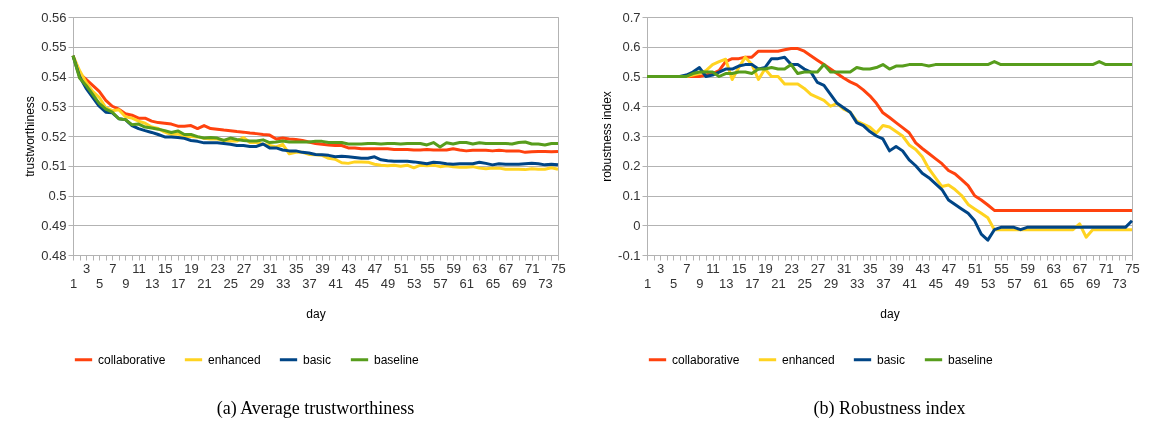 This screenshot has height=428, width=1150. I want to click on y-tick-label: 0.54, so click(54, 76).